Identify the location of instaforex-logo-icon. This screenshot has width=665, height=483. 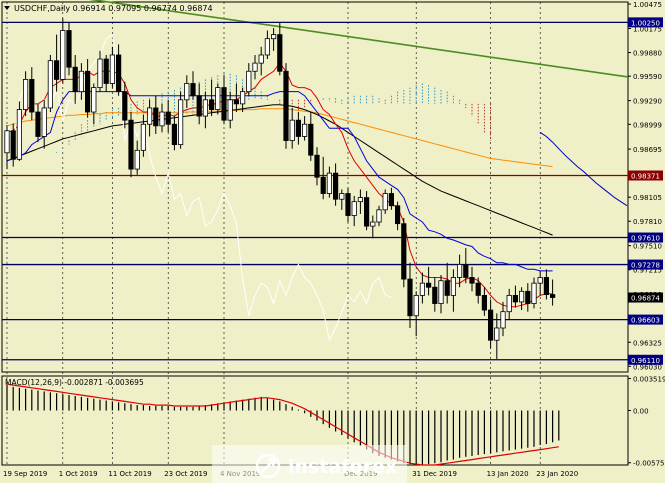
(268, 466).